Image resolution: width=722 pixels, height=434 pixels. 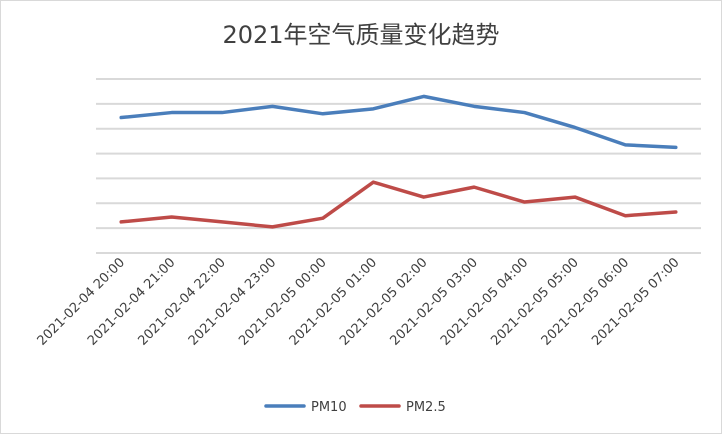 What do you see at coordinates (426, 407) in the screenshot?
I see `legend-label: PM2.5` at bounding box center [426, 407].